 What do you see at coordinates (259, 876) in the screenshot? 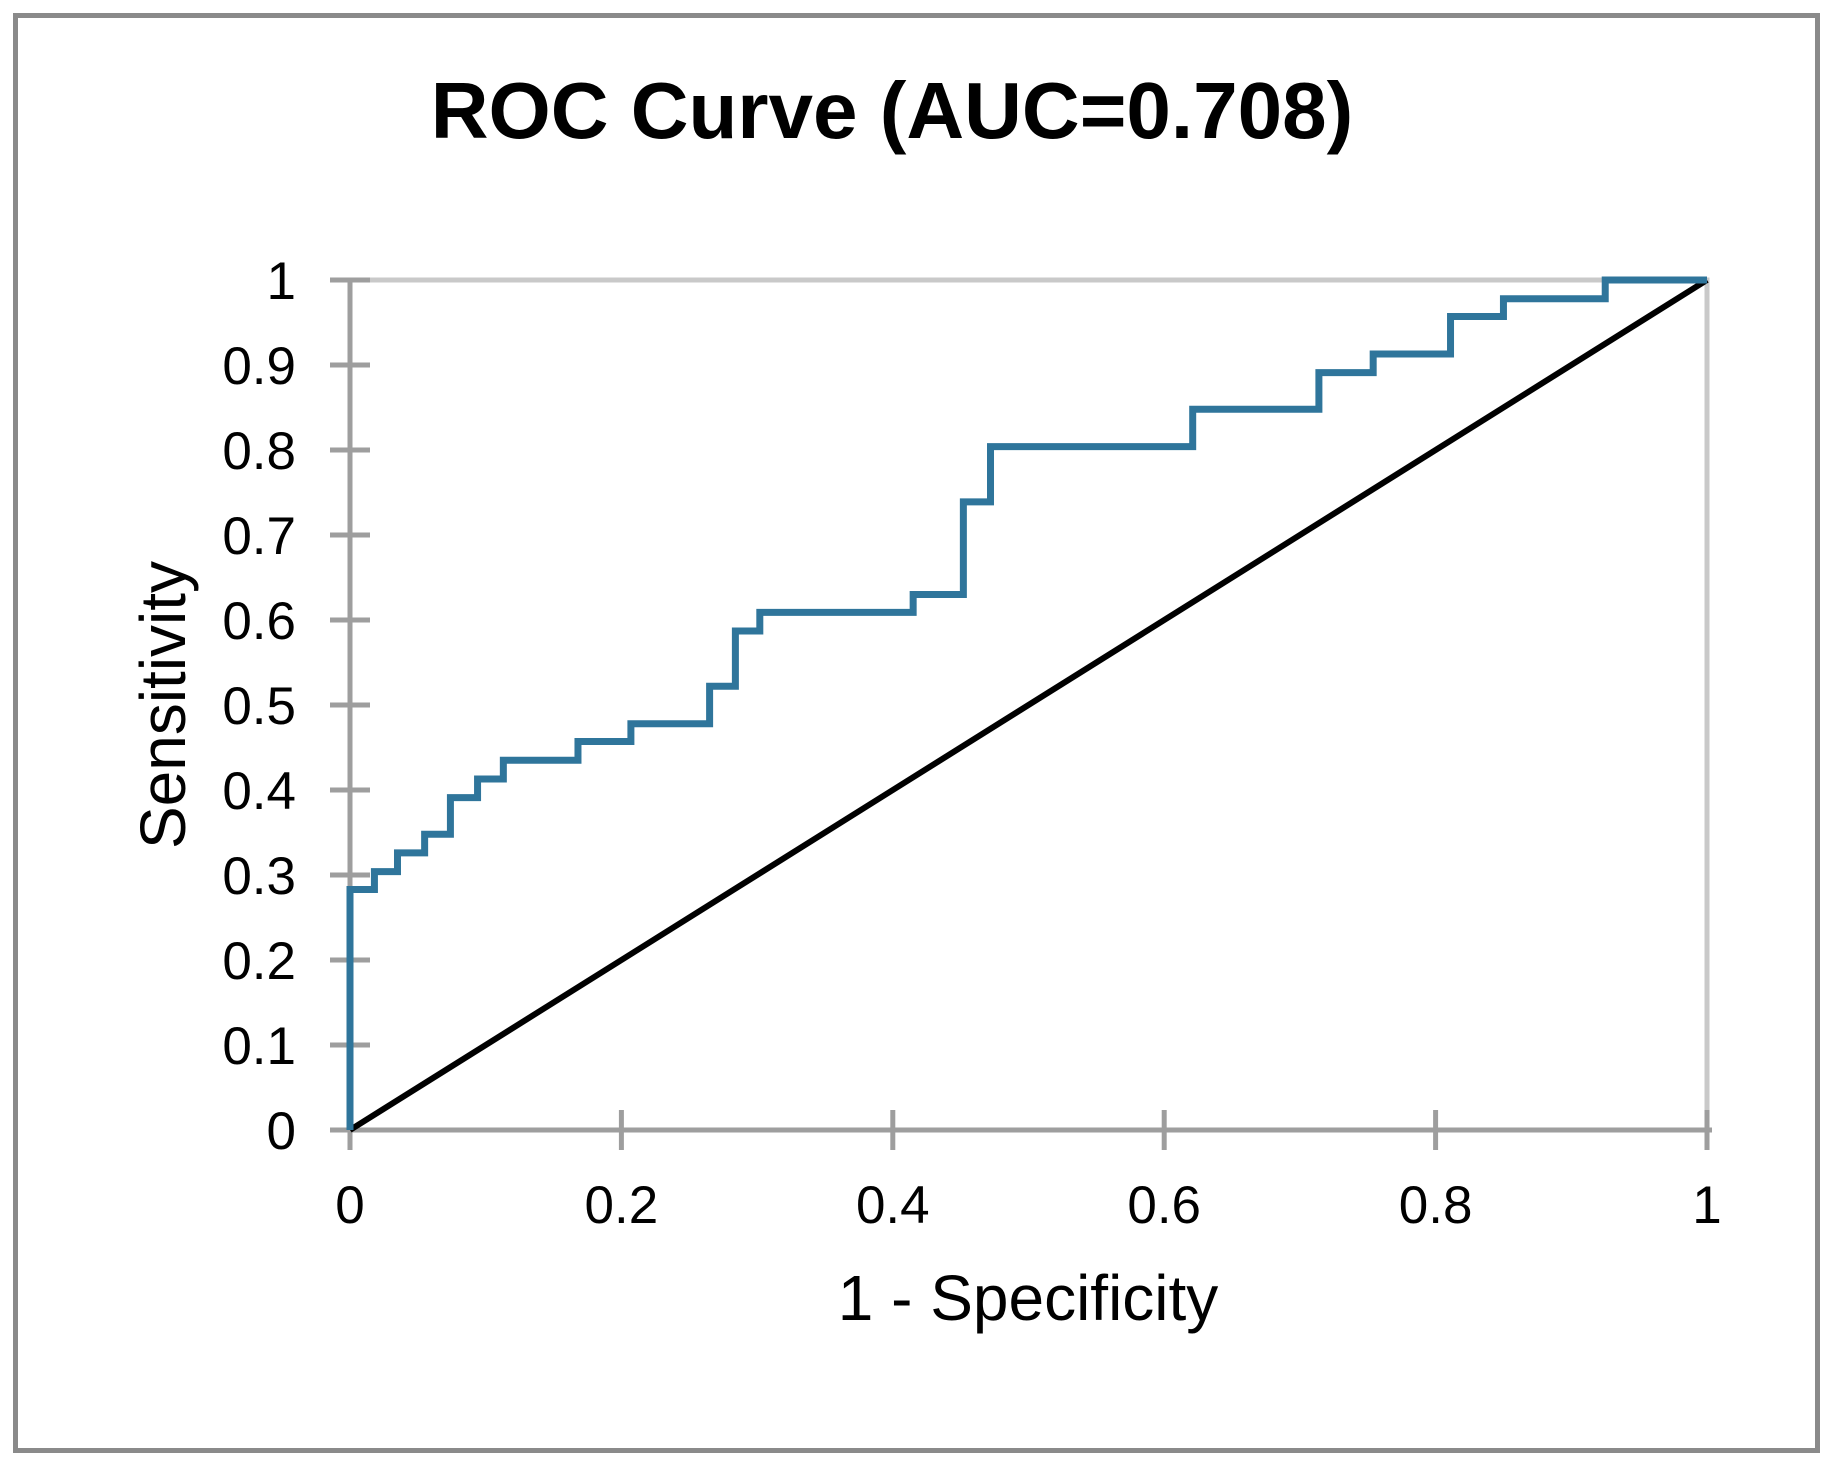
I see `y-tick-label: 0.3` at bounding box center [259, 876].